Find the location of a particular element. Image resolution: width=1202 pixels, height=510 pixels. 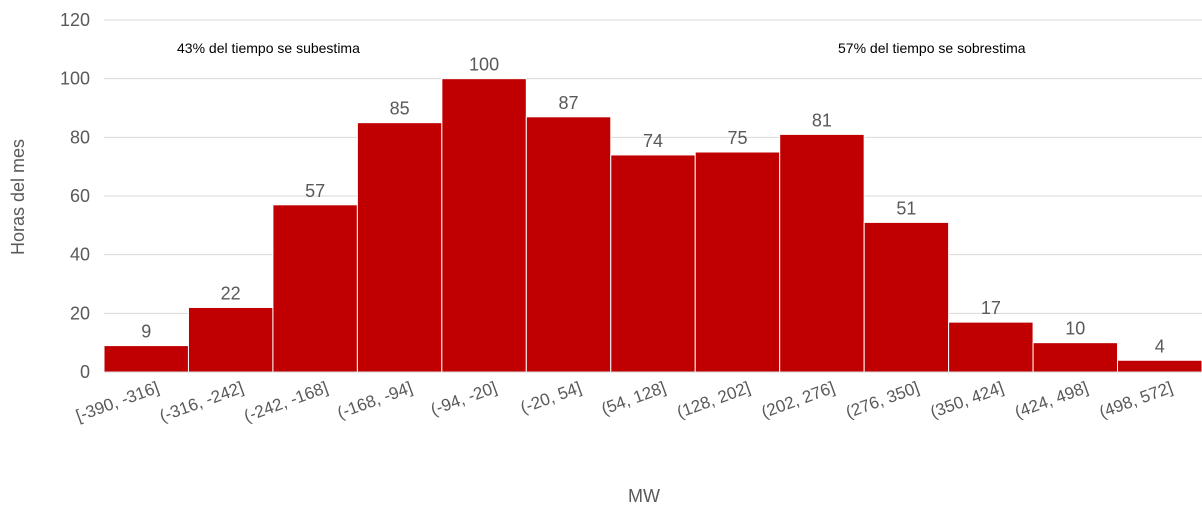

x-tick-label: (498, 572] is located at coordinates (1136, 400).